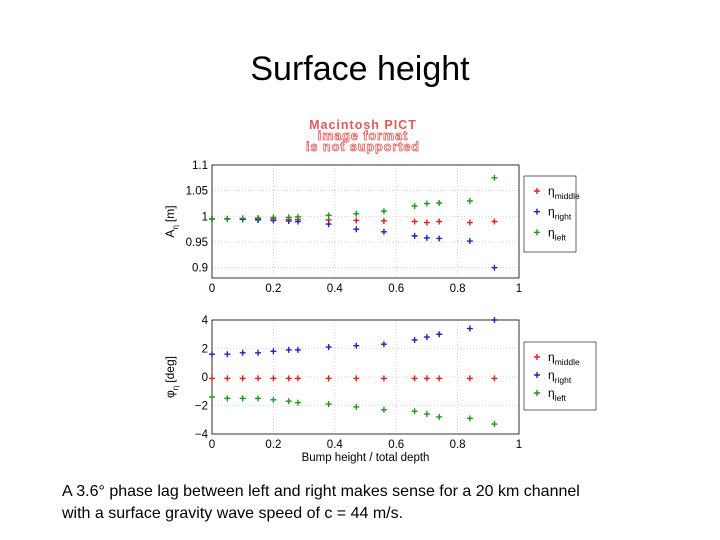 The width and height of the screenshot is (720, 540). What do you see at coordinates (560, 376) in the screenshot?
I see `legend-box` at bounding box center [560, 376].